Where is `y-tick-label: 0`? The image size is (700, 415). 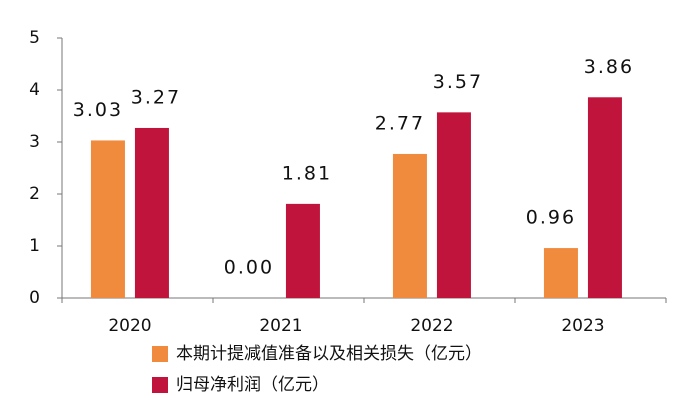 y-tick-label: 0 is located at coordinates (34, 298).